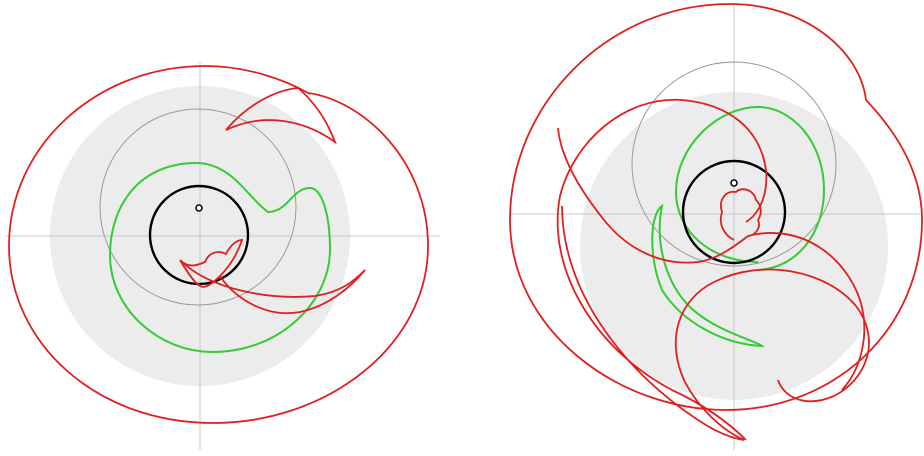  What do you see at coordinates (199, 235) in the screenshot?
I see `left-black-circle` at bounding box center [199, 235].